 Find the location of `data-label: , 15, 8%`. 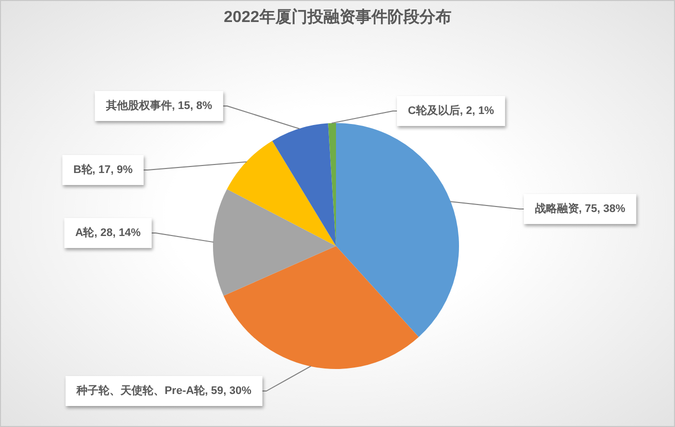

data-label: , 15, 8% is located at coordinates (192, 106).